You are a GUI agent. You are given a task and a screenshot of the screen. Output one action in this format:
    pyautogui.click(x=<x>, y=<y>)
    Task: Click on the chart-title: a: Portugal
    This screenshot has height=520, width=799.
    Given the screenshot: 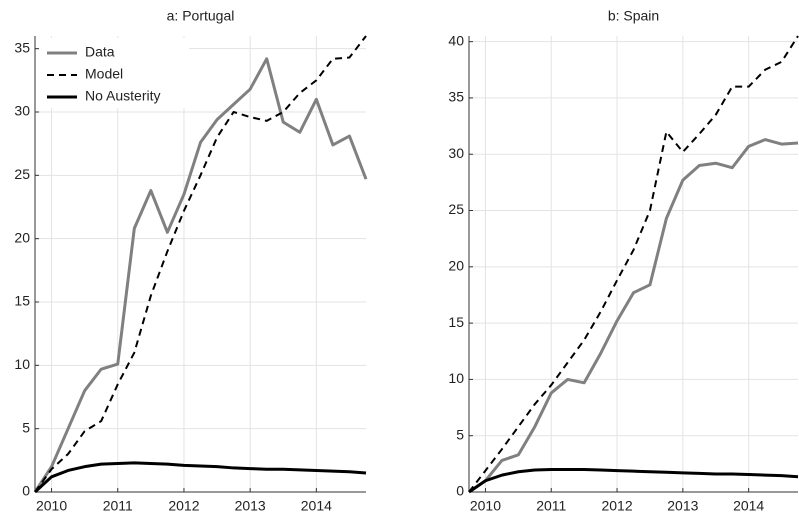 What is the action you would take?
    pyautogui.click(x=201, y=16)
    